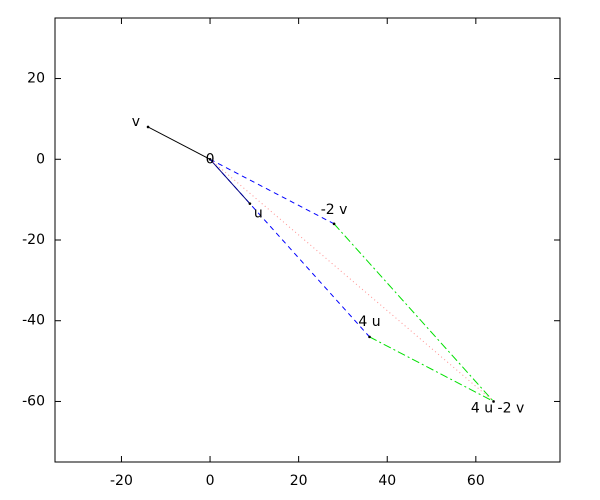  What do you see at coordinates (36, 79) in the screenshot?
I see `y-tick-label: 20` at bounding box center [36, 79].